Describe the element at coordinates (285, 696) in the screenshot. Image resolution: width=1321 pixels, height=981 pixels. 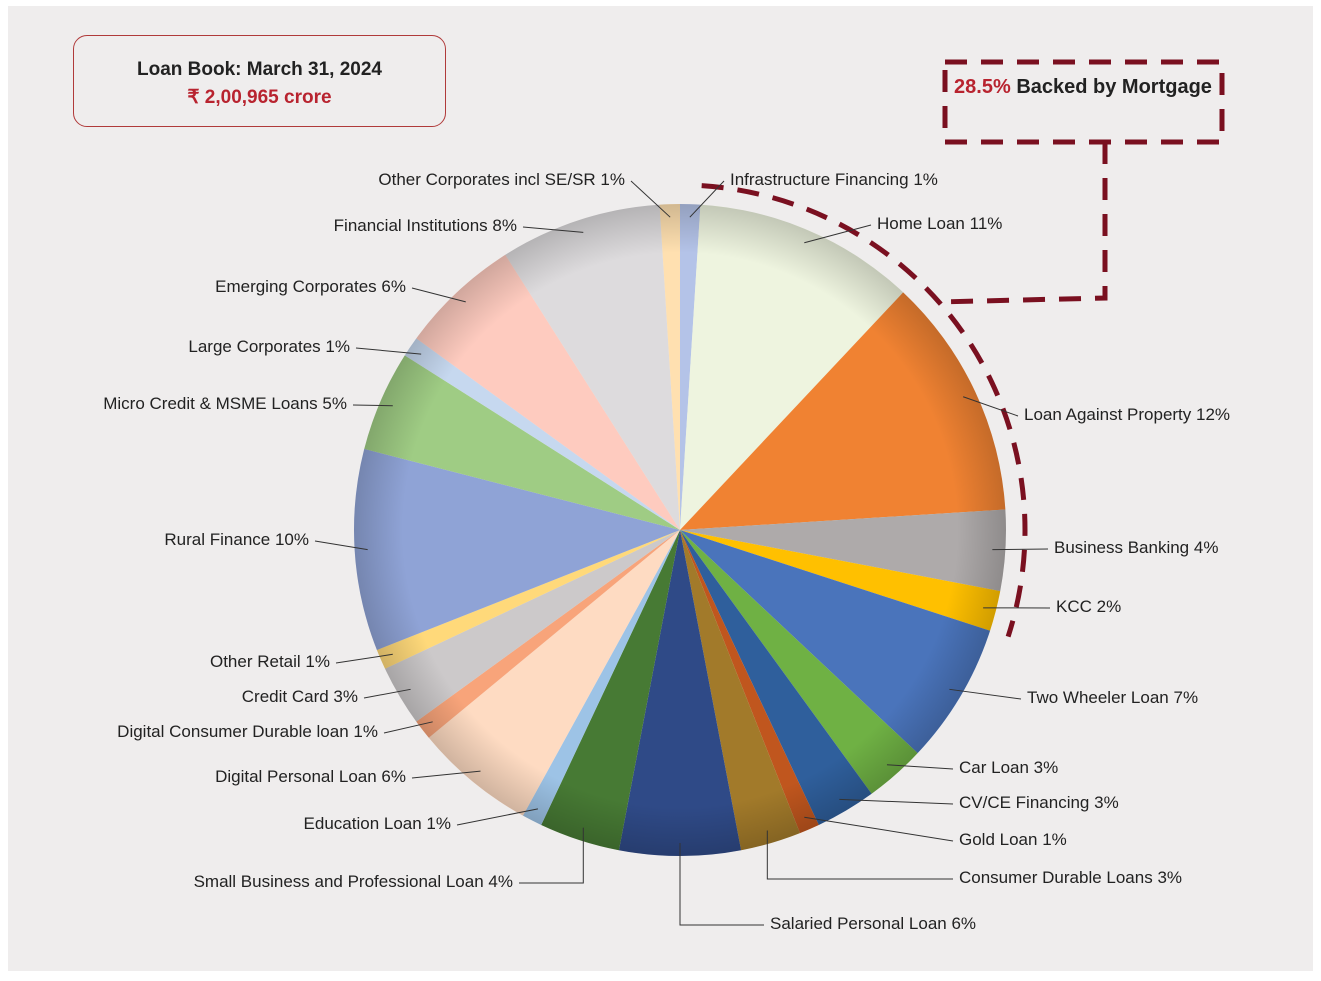
I see `category-name: Credit Card` at that location.